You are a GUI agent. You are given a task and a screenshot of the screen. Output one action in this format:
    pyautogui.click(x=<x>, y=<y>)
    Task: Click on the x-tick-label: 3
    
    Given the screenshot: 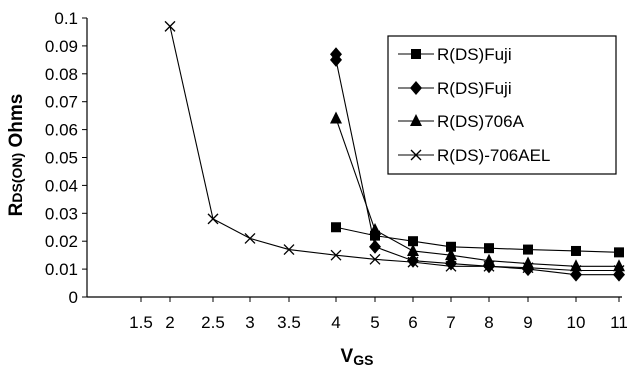 What is the action you would take?
    pyautogui.click(x=249, y=322)
    